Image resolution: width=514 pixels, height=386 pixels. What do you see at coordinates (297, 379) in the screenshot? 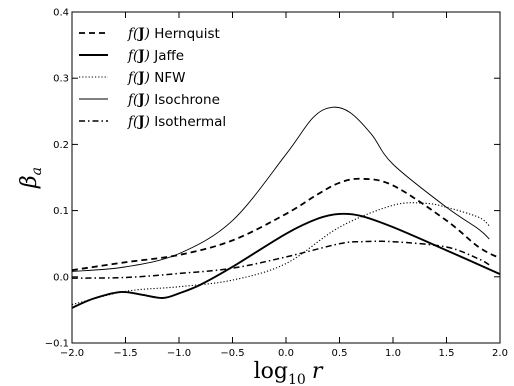
I see `x-axis-label-sub: 10` at bounding box center [297, 379].